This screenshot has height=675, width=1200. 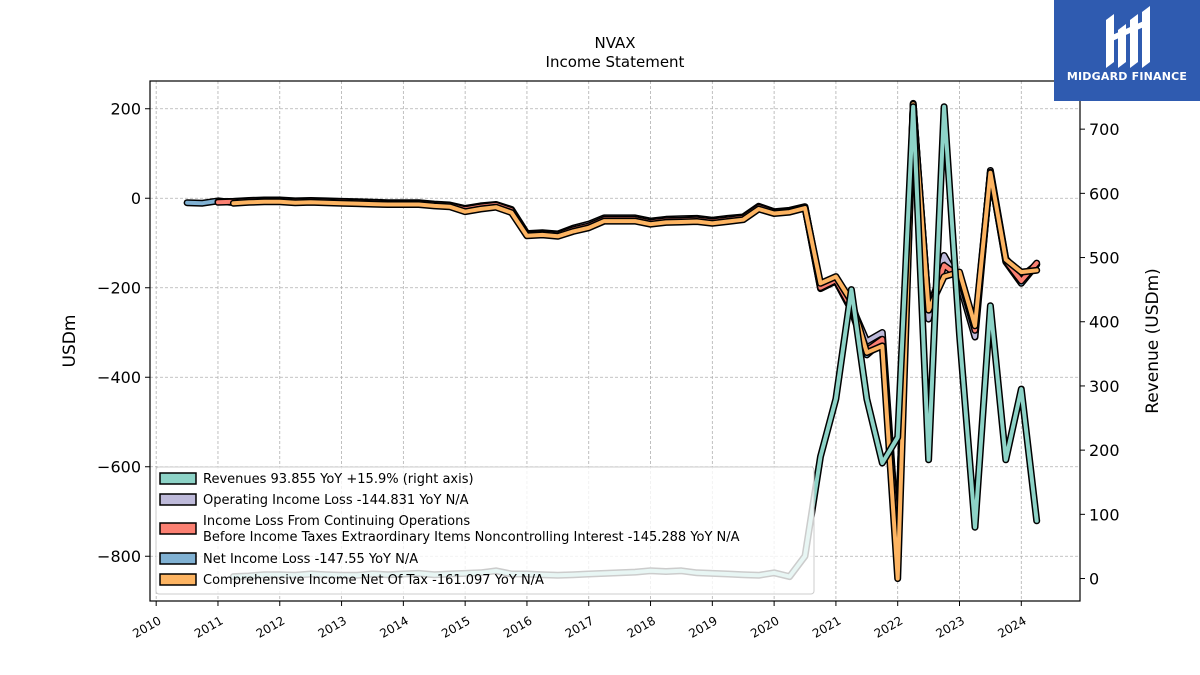 What do you see at coordinates (615, 62) in the screenshot?
I see `chart-subtitle: Income Statement` at bounding box center [615, 62].